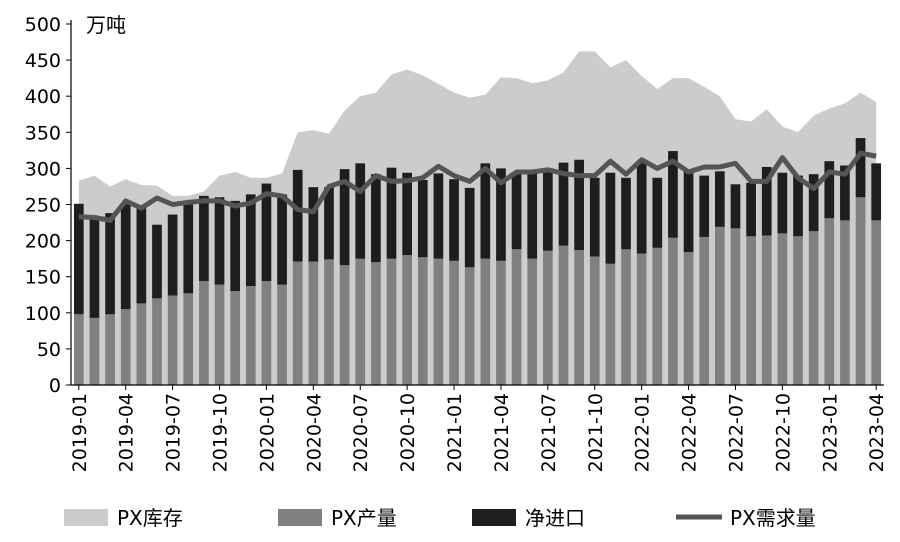 The image size is (900, 542). I want to click on demand-line-layer, so click(477, 186).